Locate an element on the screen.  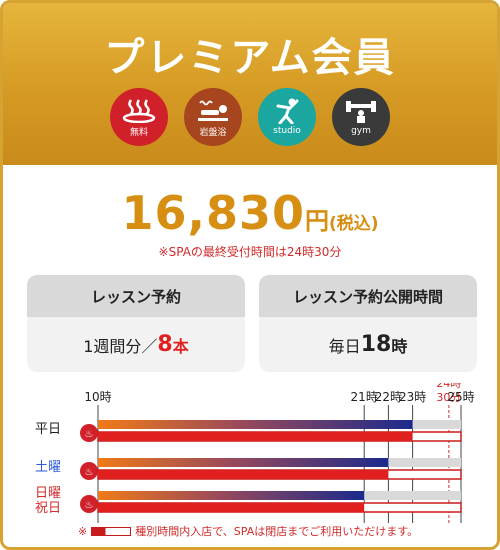
row-label: 日曜 is located at coordinates (48, 493).